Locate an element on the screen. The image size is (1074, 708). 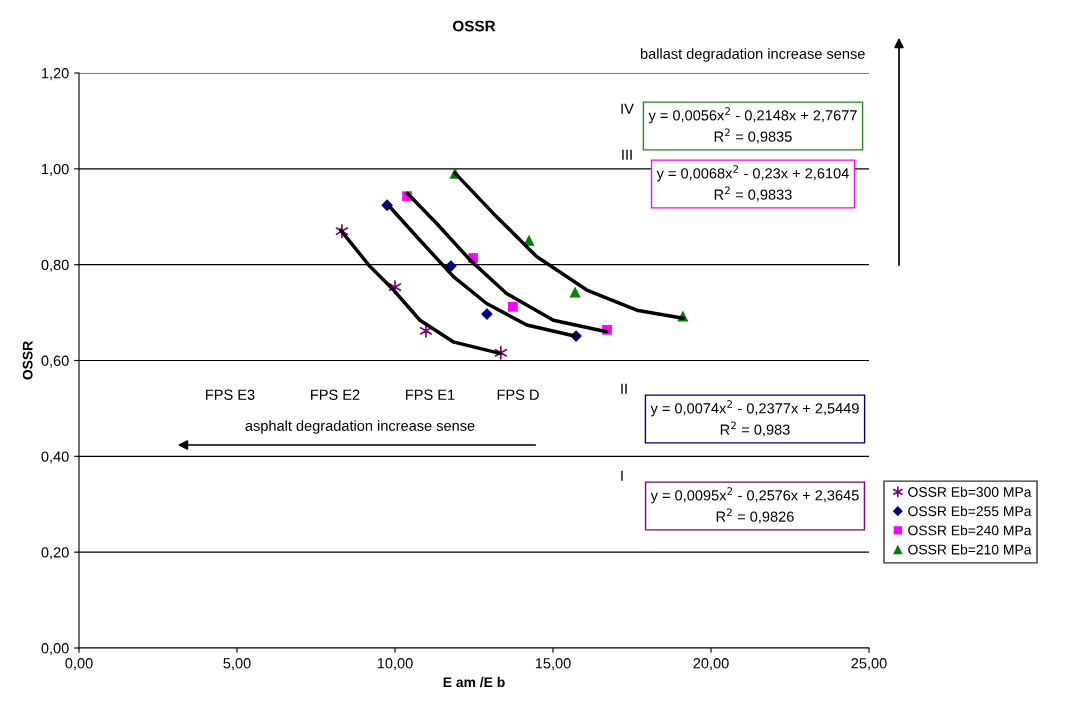
annotation: FPS E1 is located at coordinates (430, 394).